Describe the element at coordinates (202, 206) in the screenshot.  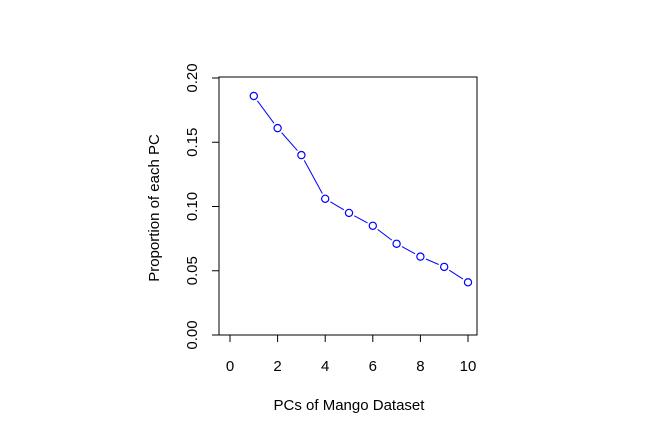
I see `y-axis: 0.00 0.05 0.10 0.15 0.20` at that location.